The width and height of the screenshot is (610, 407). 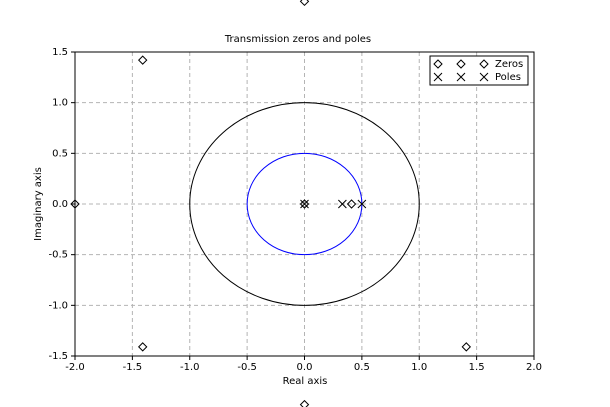 I want to click on x-tick-label: -1.0, so click(x=190, y=367).